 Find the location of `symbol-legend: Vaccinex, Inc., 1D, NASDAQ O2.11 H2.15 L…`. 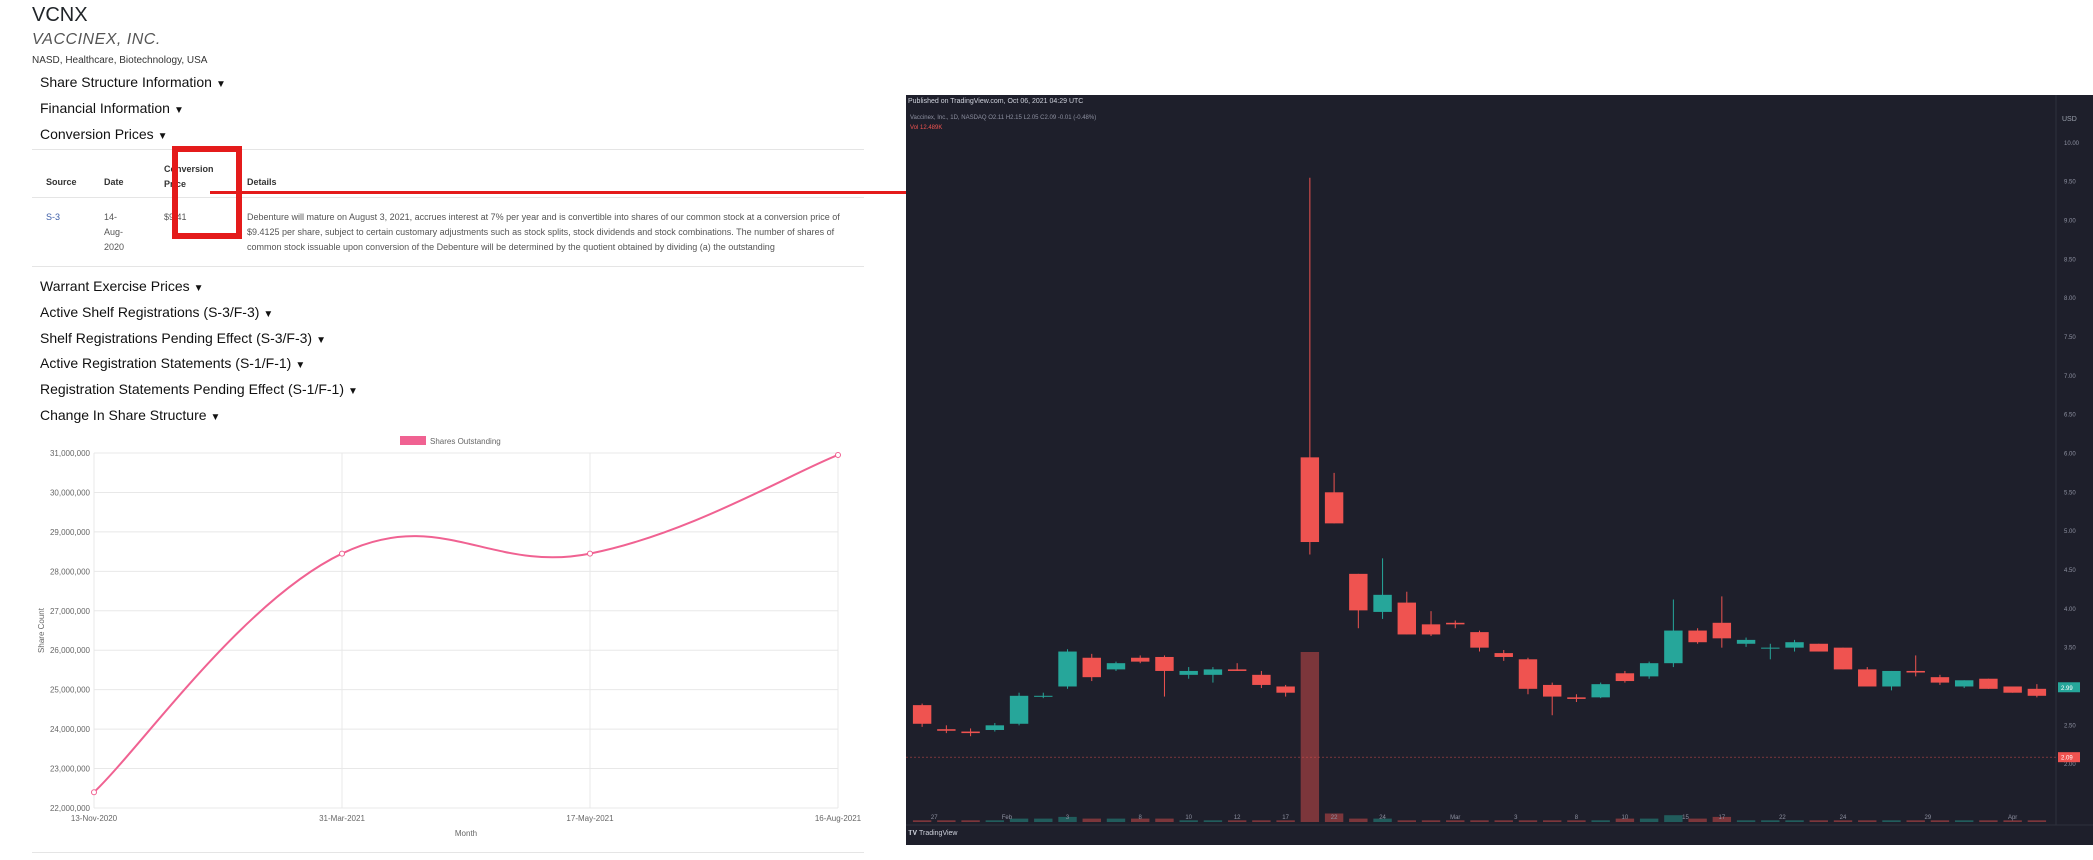

symbol-legend: Vaccinex, Inc., 1D, NASDAQ O2.11 H2.15 L… is located at coordinates (1003, 118).